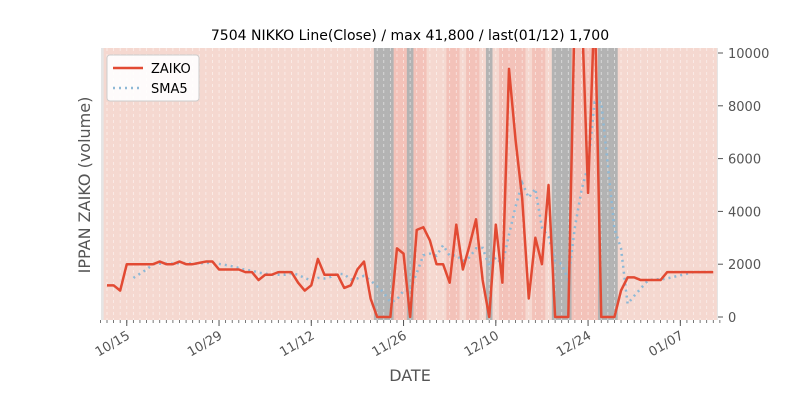  I want to click on y-tick-label: 4000, so click(744, 212).